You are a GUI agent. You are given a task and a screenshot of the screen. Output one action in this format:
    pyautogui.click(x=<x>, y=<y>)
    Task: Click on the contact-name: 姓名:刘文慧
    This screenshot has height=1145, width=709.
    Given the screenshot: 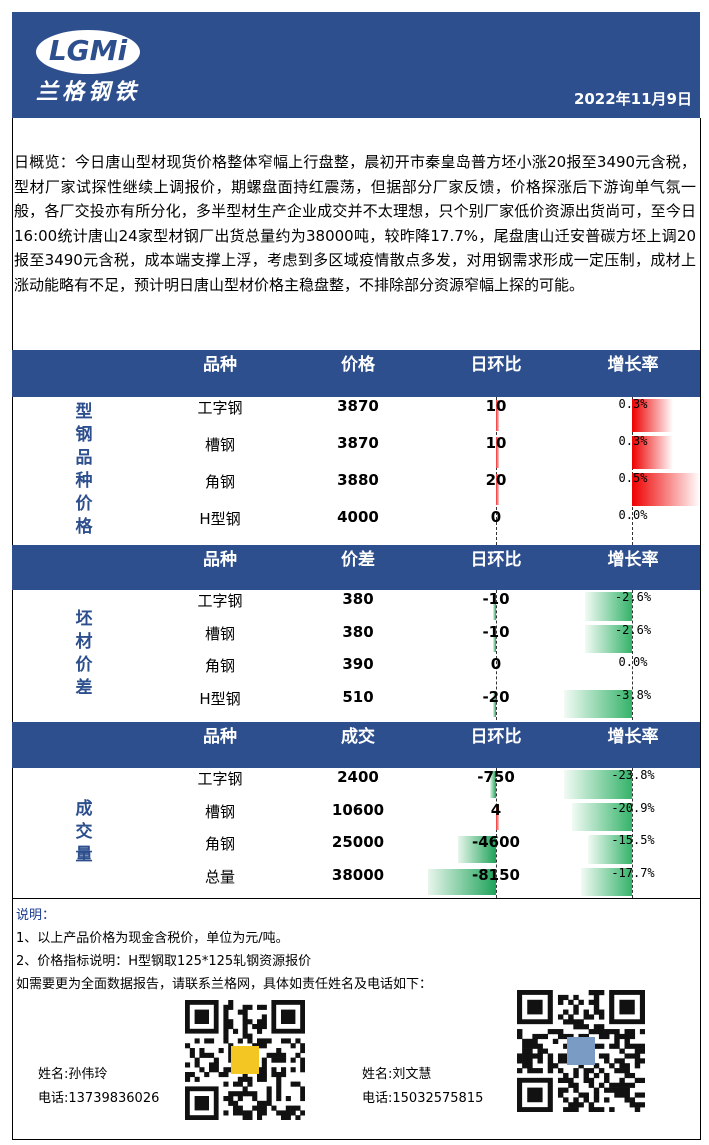 What is the action you would take?
    pyautogui.click(x=397, y=1074)
    